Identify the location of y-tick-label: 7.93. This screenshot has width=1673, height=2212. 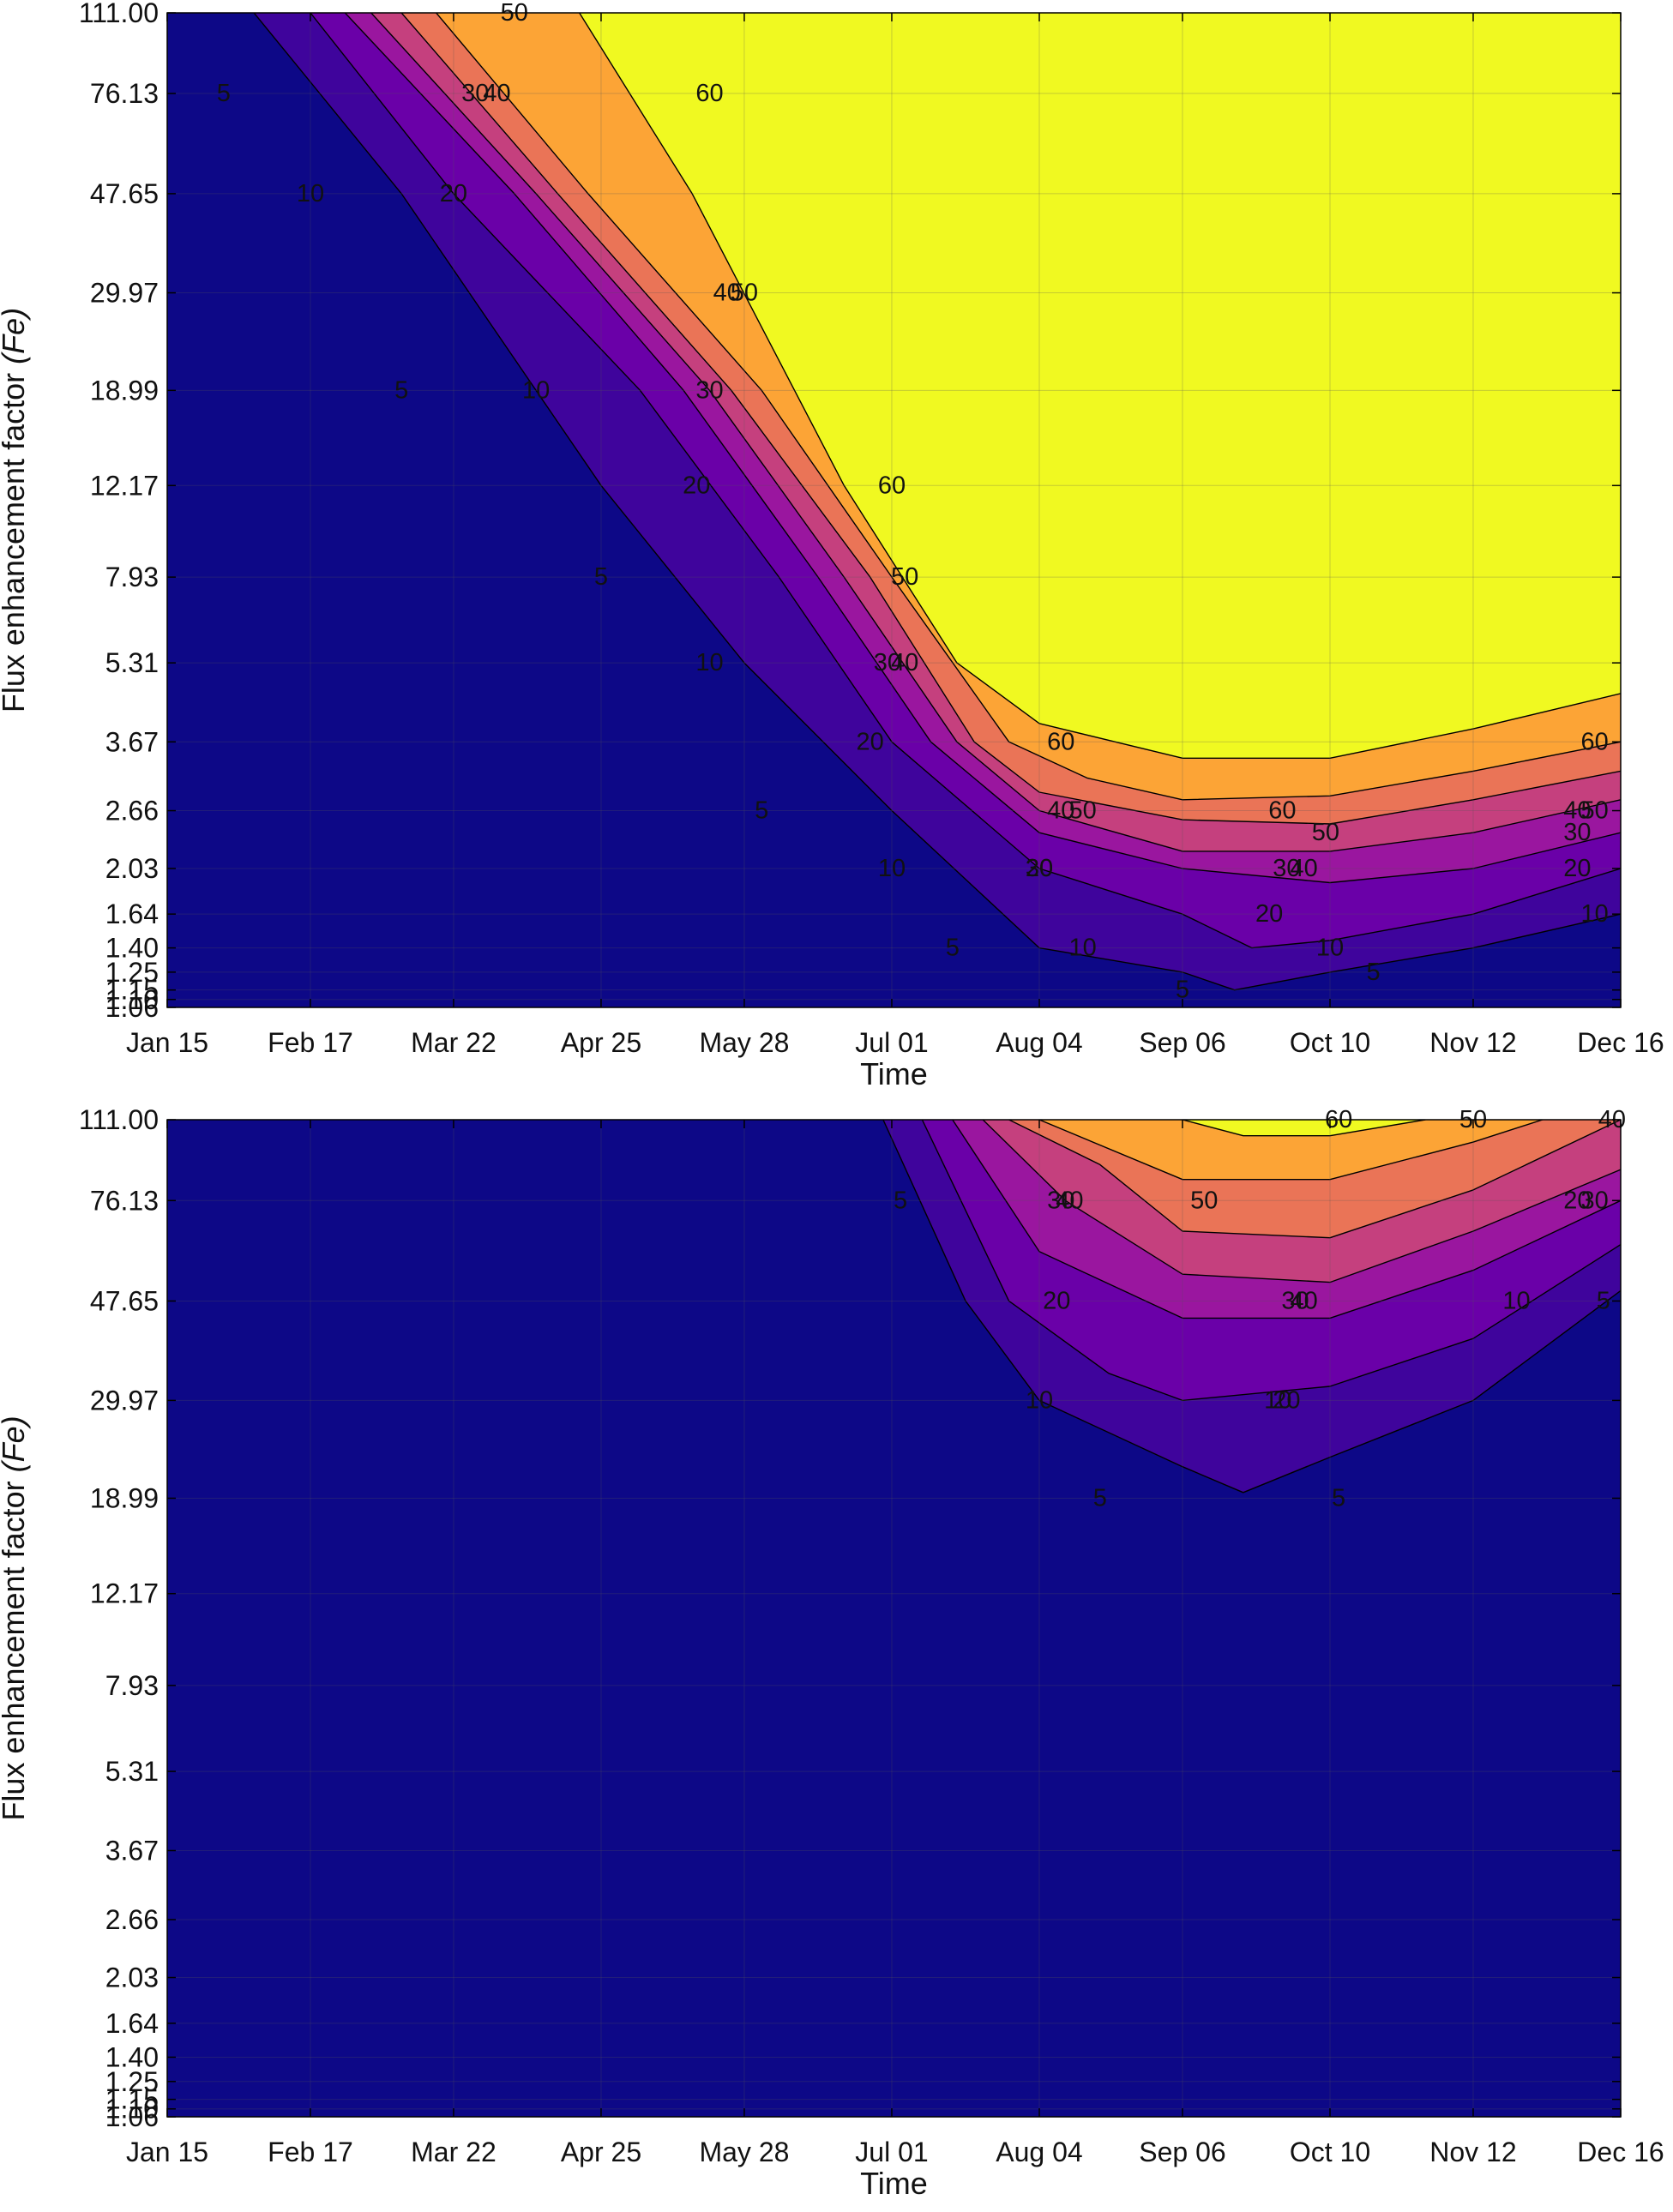
(132, 577).